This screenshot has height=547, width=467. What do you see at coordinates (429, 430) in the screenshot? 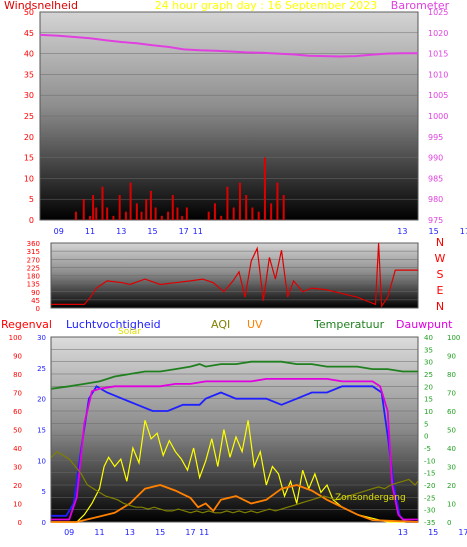
I see `temperature-axis: -35 -30 -25 -20 -15 -10 -5 0 5 10 15 20 25 30 35 40` at bounding box center [429, 430].